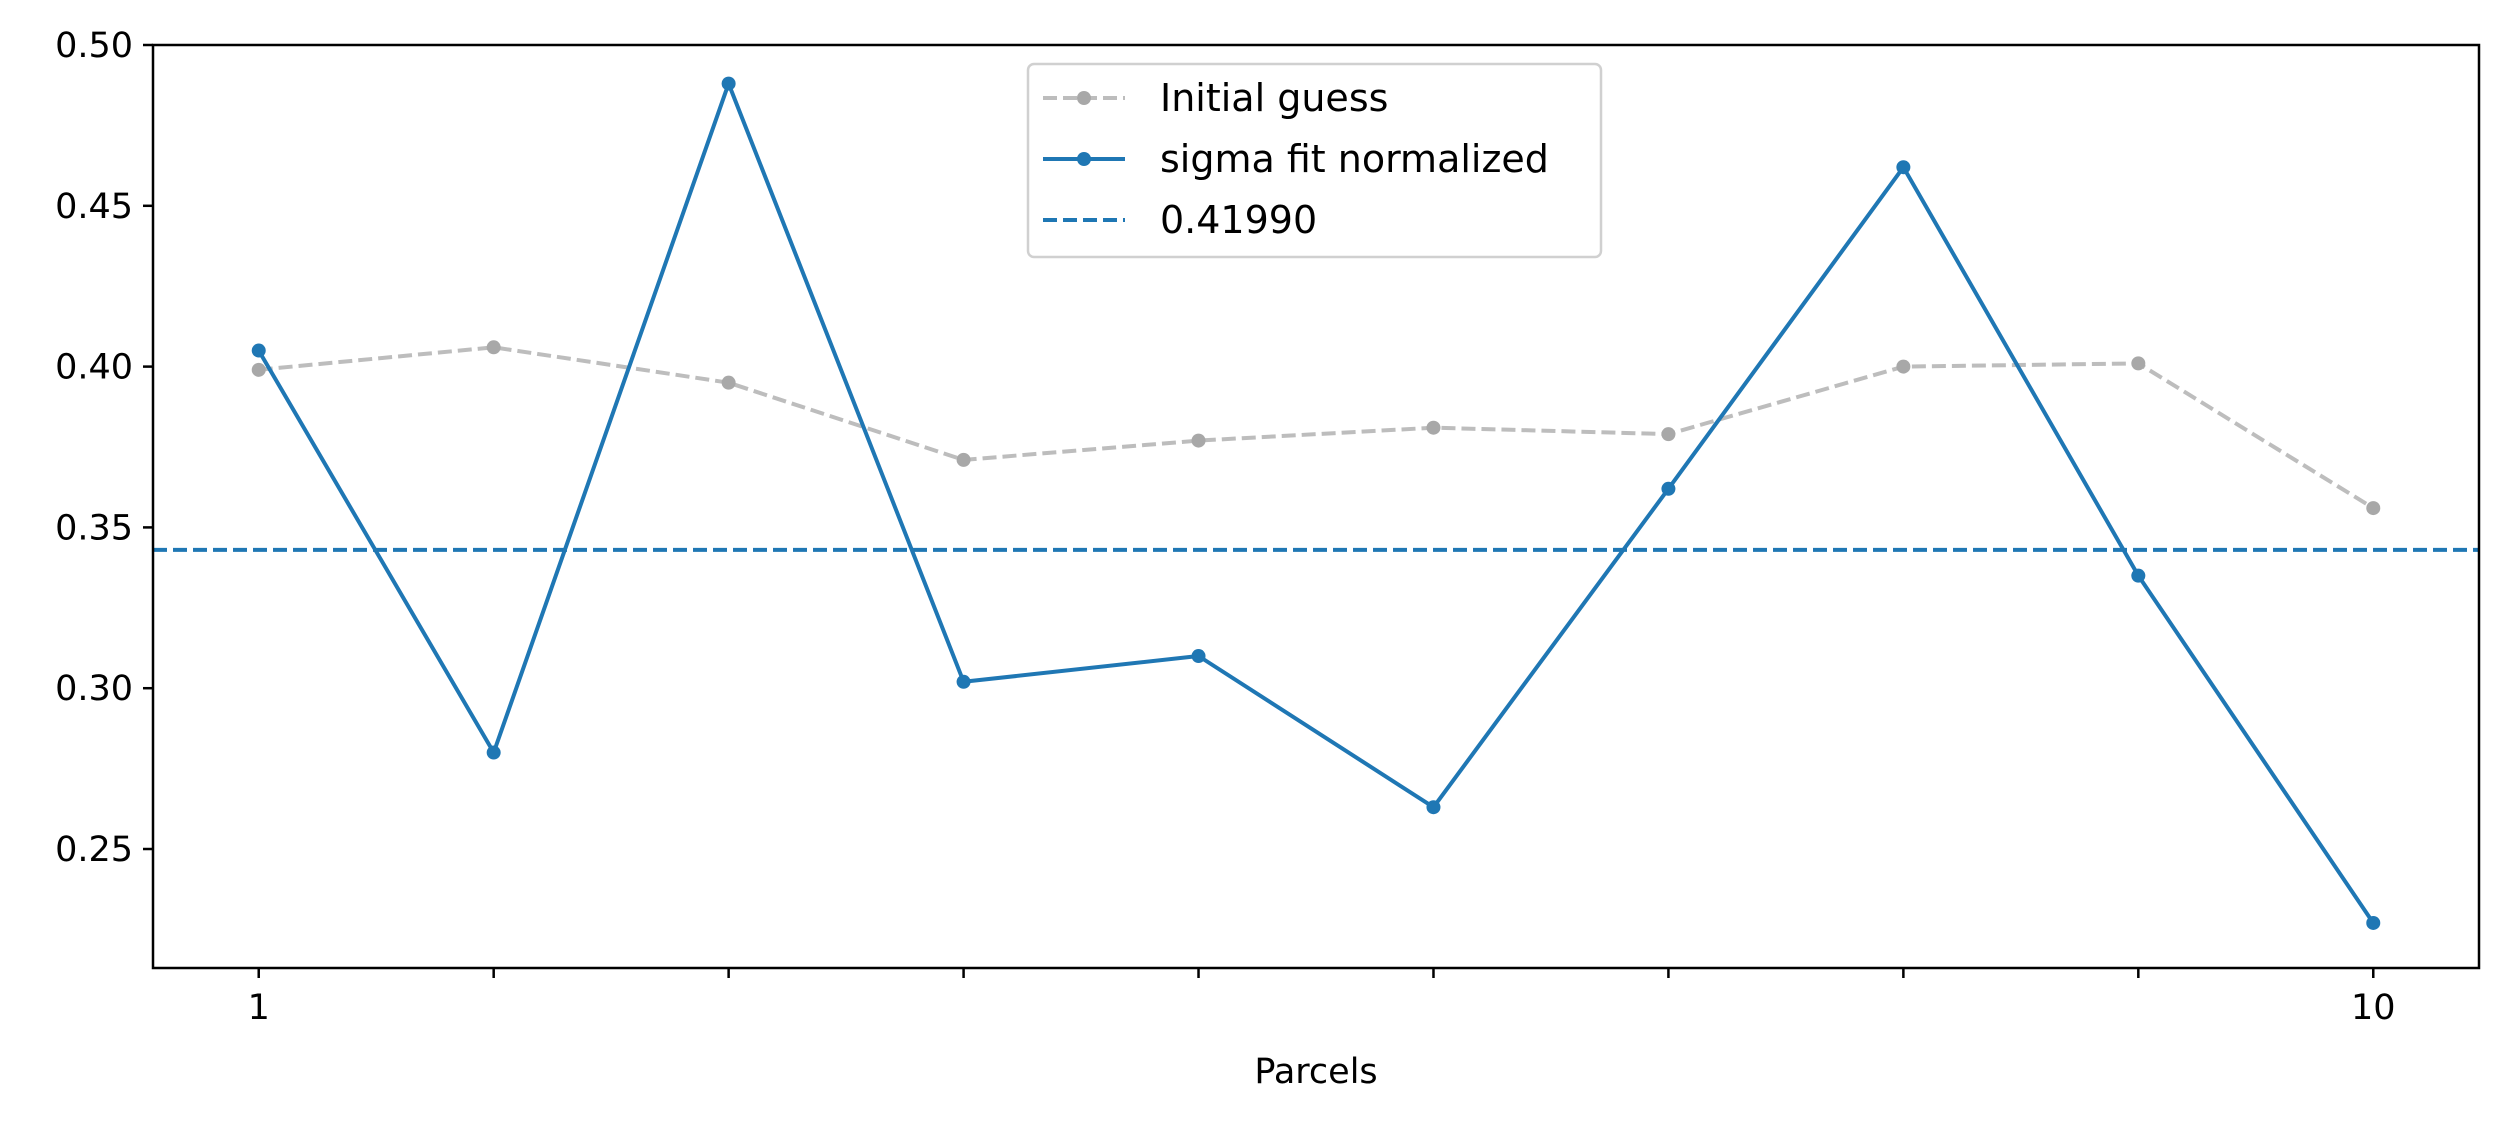 This screenshot has width=2506, height=1123. I want to click on x-axis-label: Parcels, so click(1315, 1072).